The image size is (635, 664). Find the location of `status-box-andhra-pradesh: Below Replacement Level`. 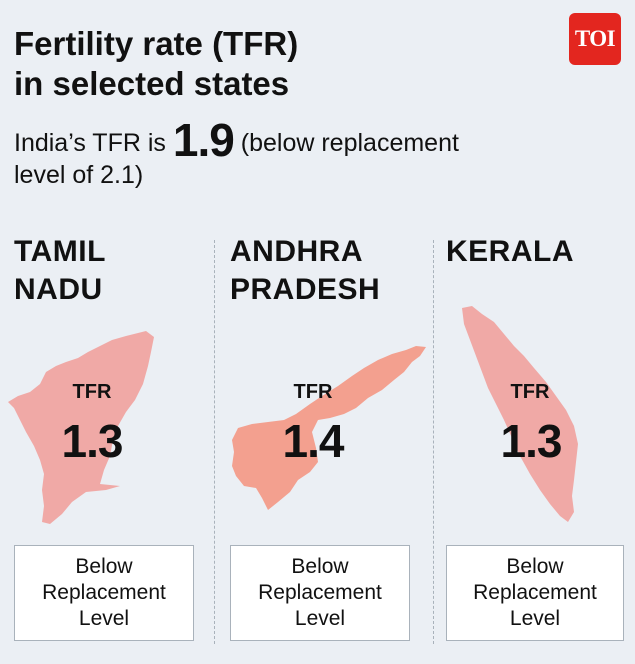

status-box-andhra-pradesh: Below Replacement Level is located at coordinates (320, 593).